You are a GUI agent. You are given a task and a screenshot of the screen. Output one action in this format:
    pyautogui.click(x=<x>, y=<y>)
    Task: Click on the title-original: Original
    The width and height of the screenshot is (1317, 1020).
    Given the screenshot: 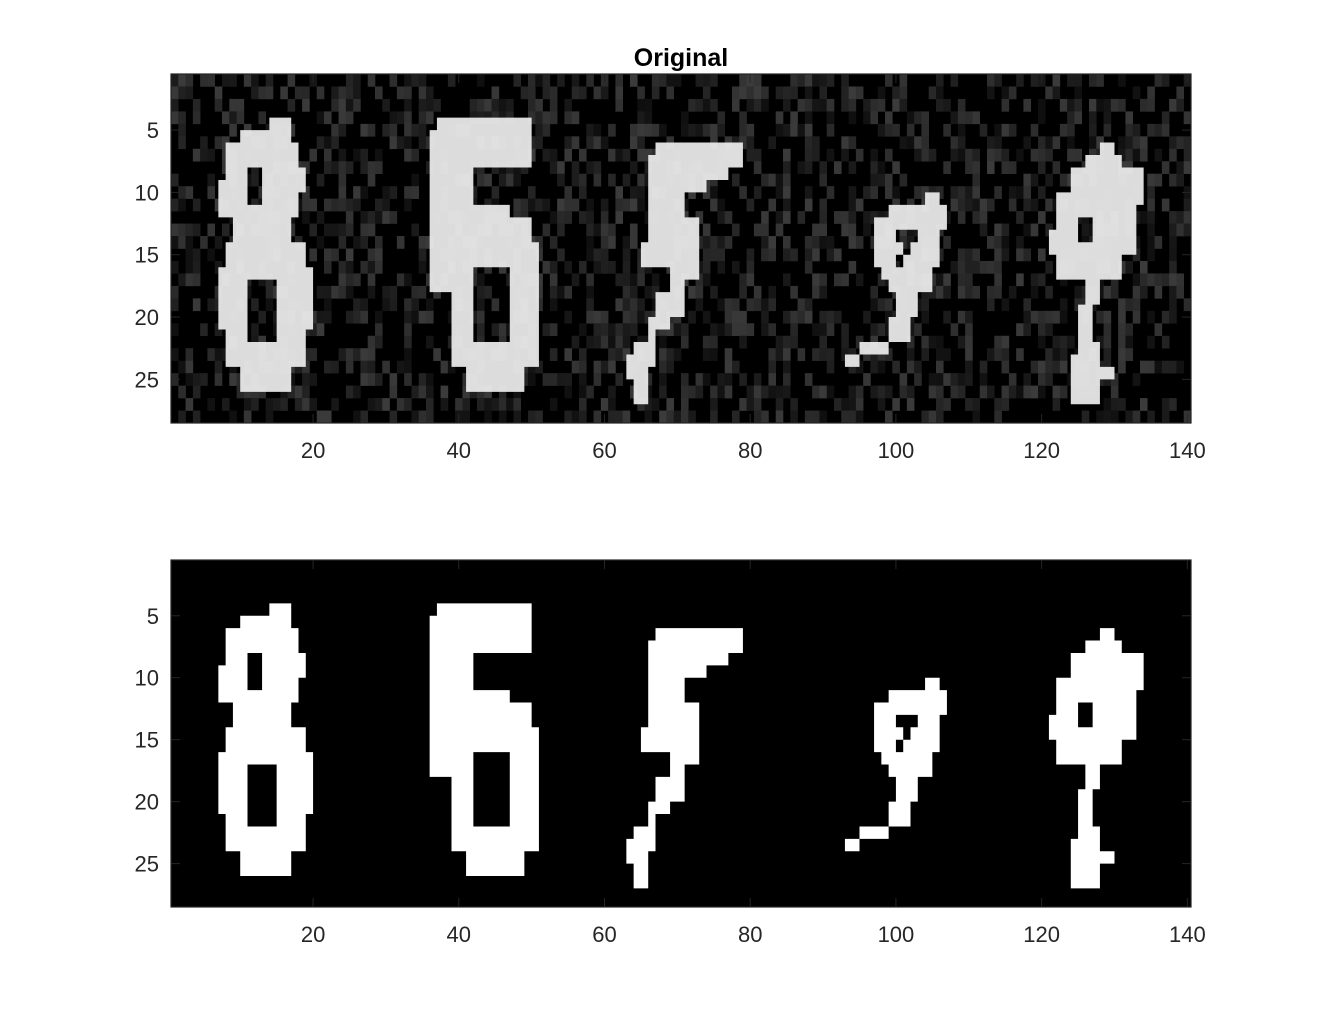 What is the action you would take?
    pyautogui.click(x=681, y=58)
    